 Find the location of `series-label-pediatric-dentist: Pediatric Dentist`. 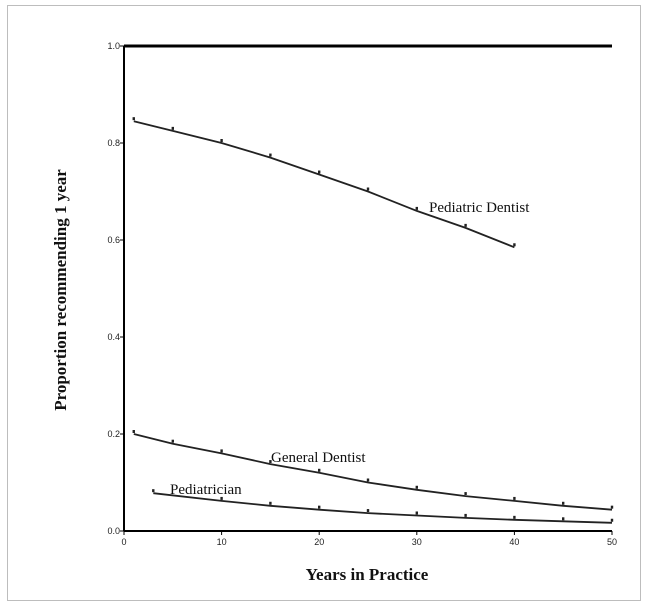

series-label-pediatric-dentist: Pediatric Dentist is located at coordinates (479, 208).